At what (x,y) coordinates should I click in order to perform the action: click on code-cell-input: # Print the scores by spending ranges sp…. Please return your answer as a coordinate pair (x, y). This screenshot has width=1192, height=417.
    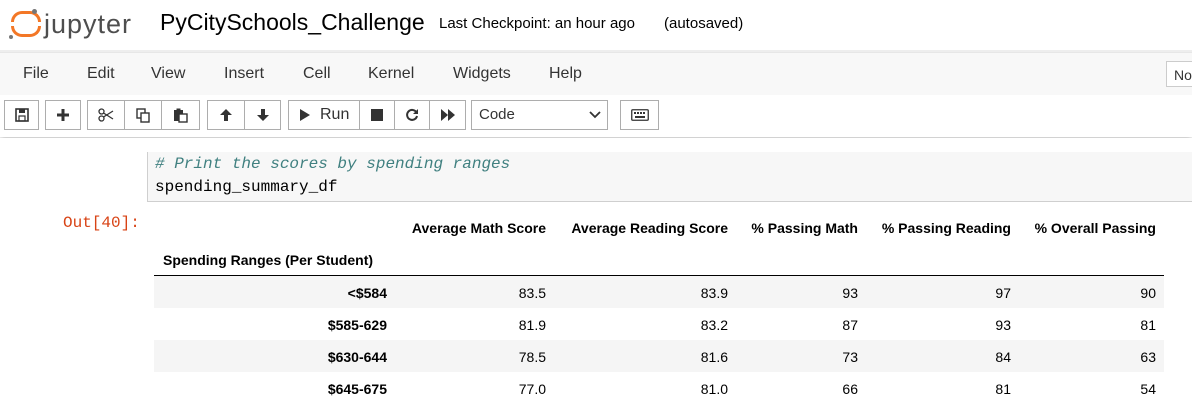
    Looking at the image, I should click on (669, 177).